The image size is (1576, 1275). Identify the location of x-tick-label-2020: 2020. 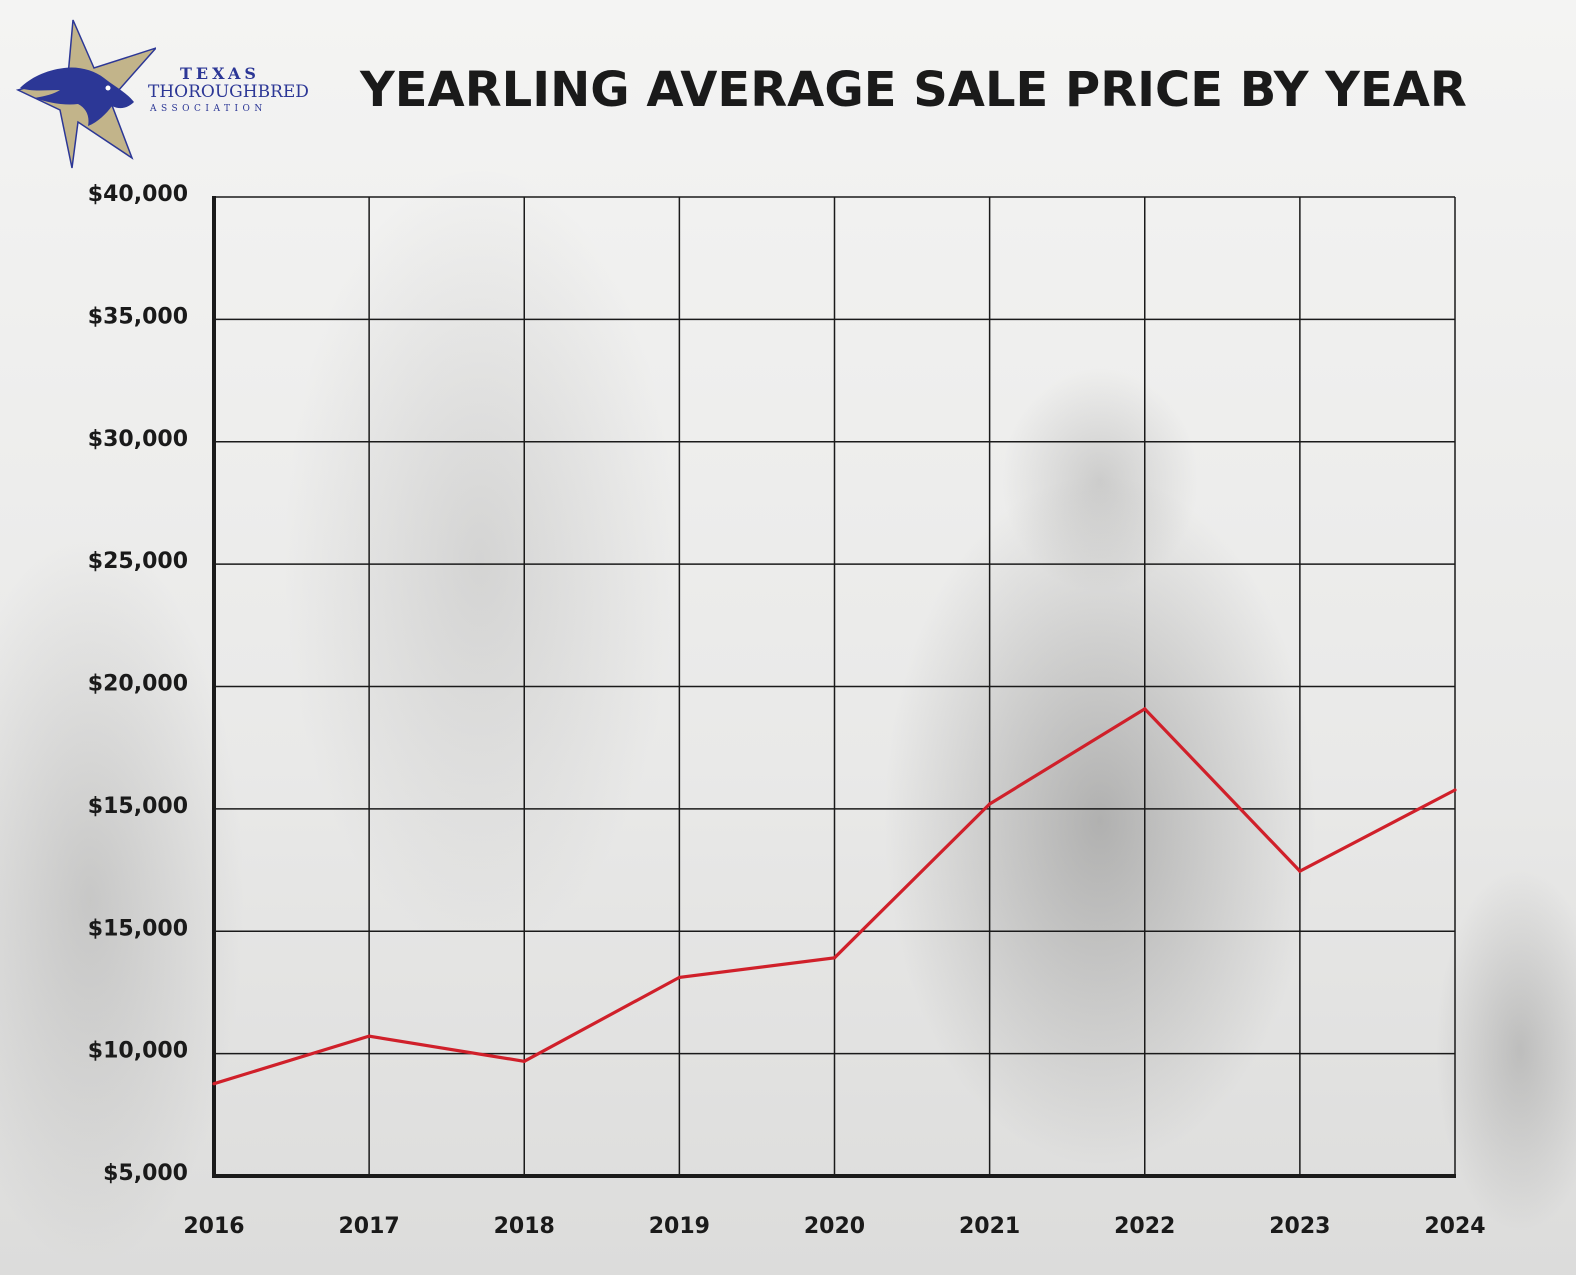
(834, 1226).